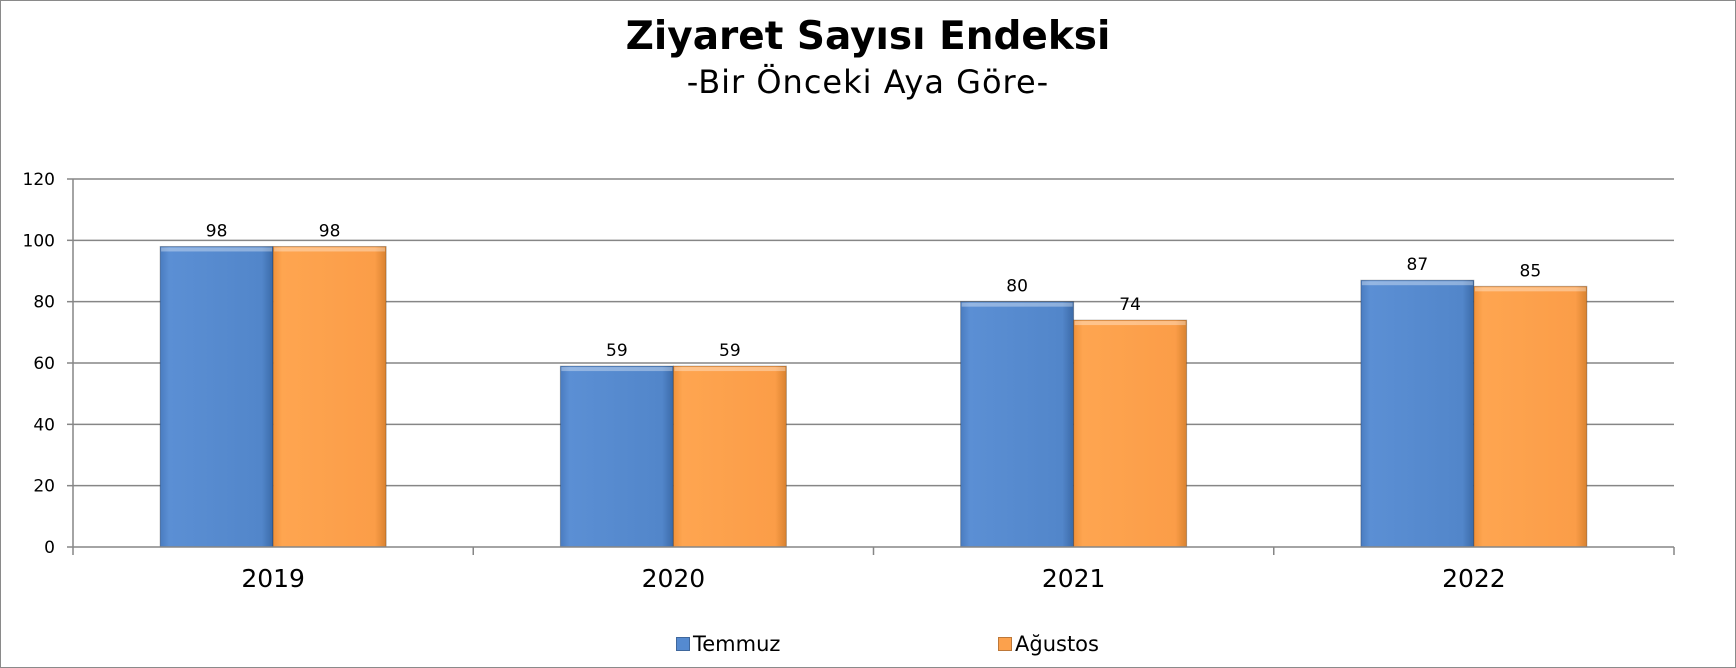 The width and height of the screenshot is (1736, 668). Describe the element at coordinates (216, 396) in the screenshot. I see `bar-temmuz-2019` at that location.